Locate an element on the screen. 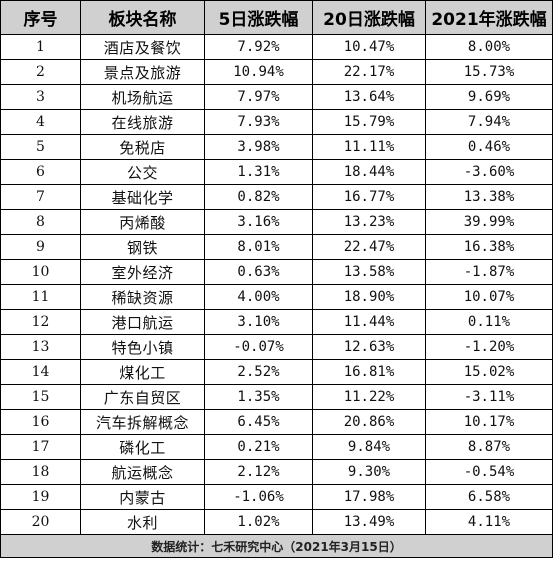  row-index: 5 is located at coordinates (40, 147).